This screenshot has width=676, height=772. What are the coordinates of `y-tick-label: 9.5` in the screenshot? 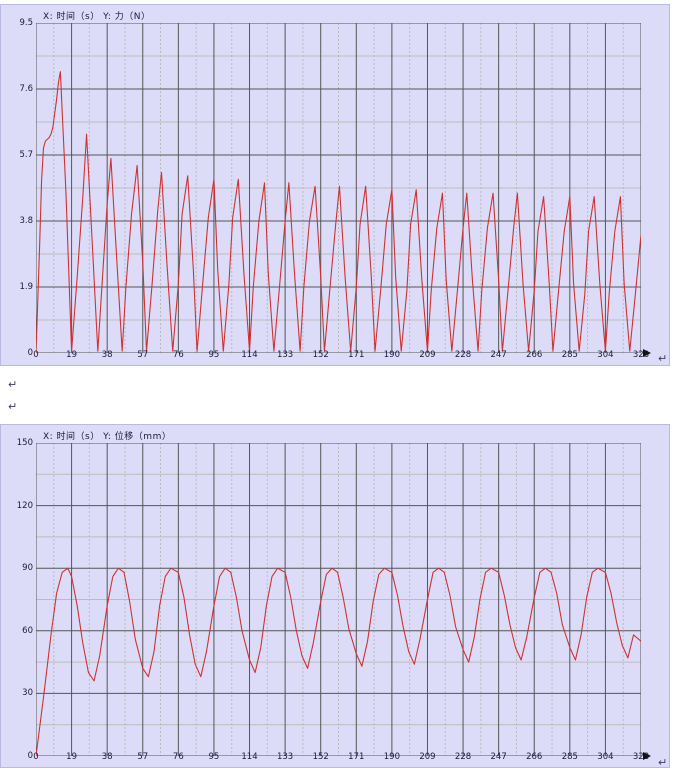 It's located at (26, 23).